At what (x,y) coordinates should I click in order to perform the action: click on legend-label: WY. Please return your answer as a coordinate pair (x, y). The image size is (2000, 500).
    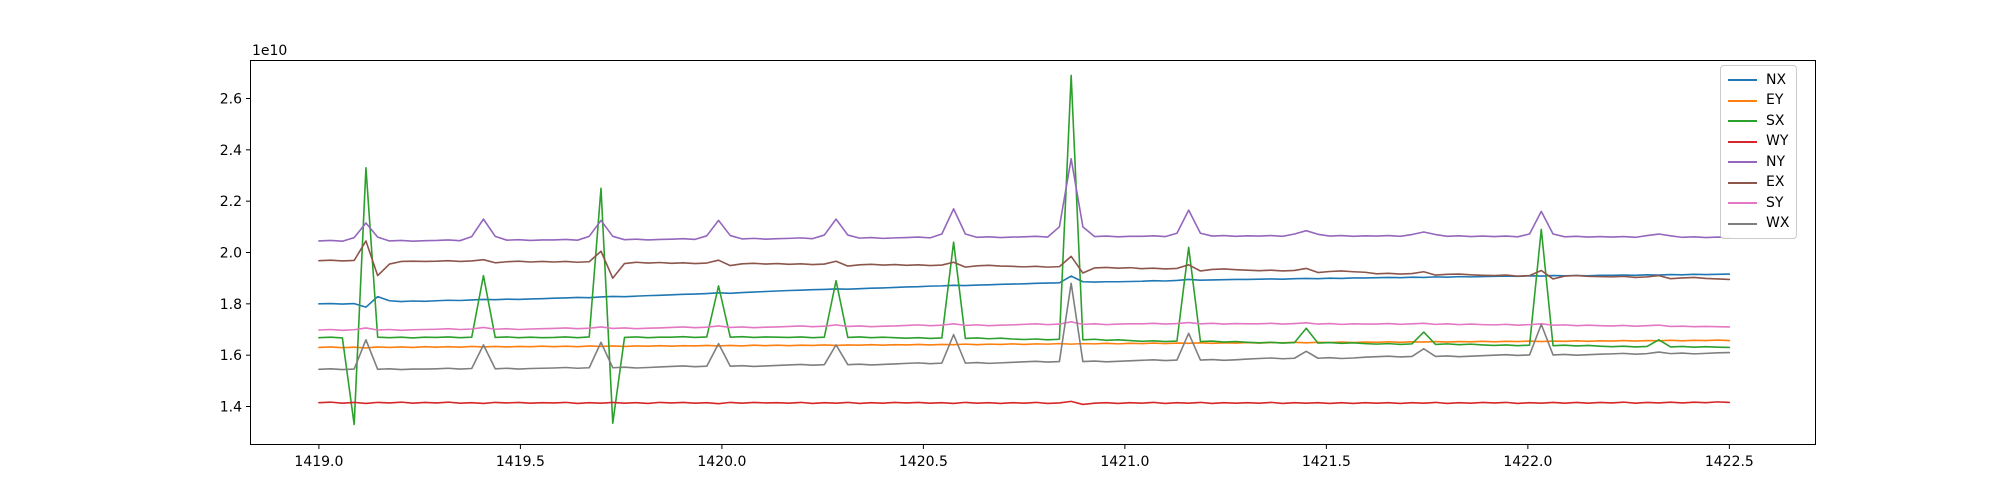
    Looking at the image, I should click on (1777, 141).